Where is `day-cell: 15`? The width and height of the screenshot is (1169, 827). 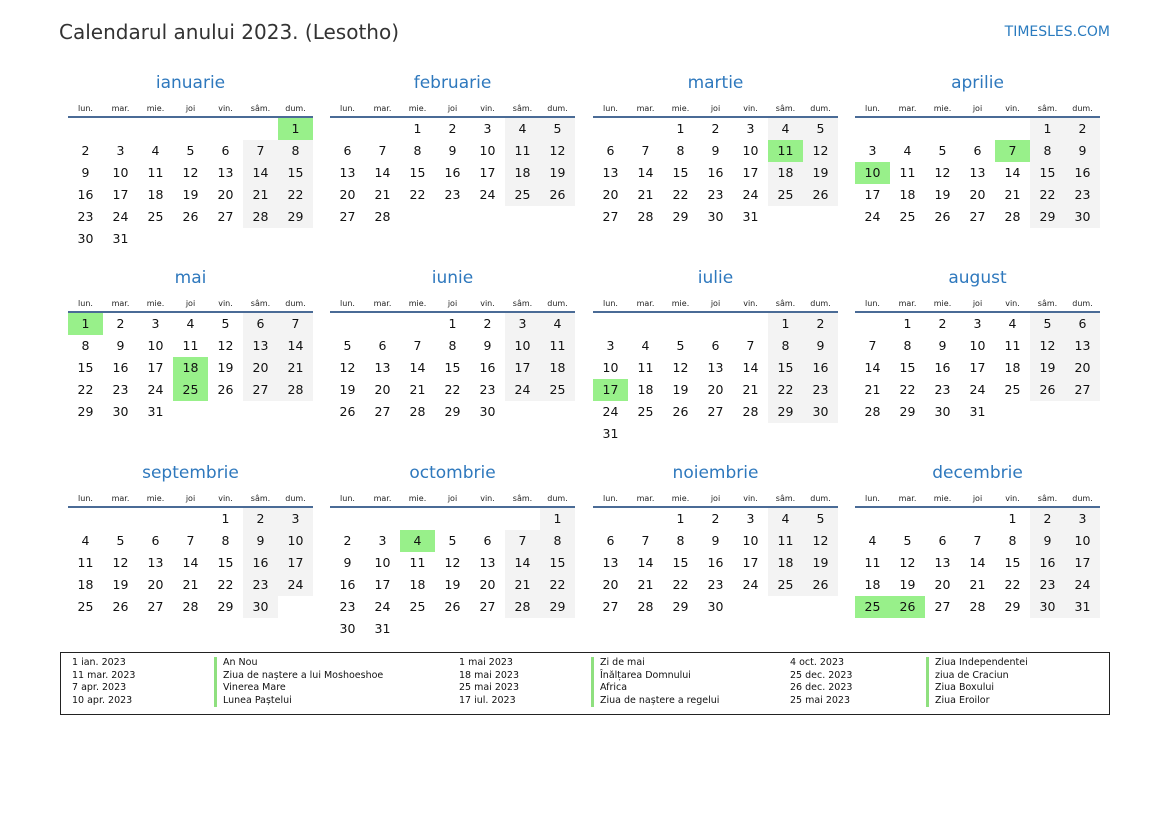 day-cell: 15 is located at coordinates (295, 173).